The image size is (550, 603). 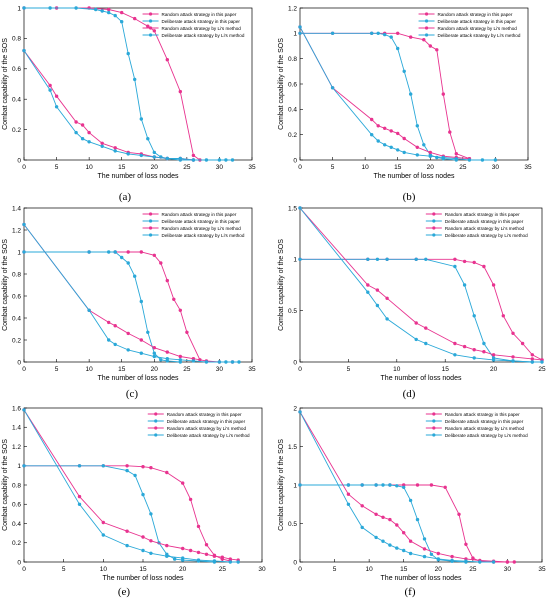 What do you see at coordinates (409, 197) in the screenshot?
I see `panel-label: (b)` at bounding box center [409, 197].